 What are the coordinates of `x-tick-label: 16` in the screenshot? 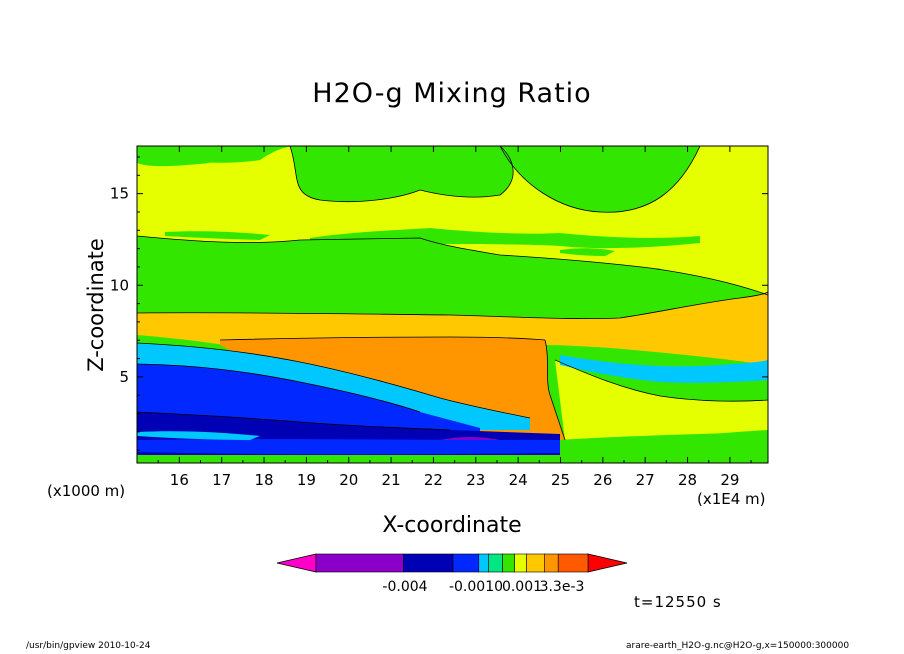 It's located at (179, 480).